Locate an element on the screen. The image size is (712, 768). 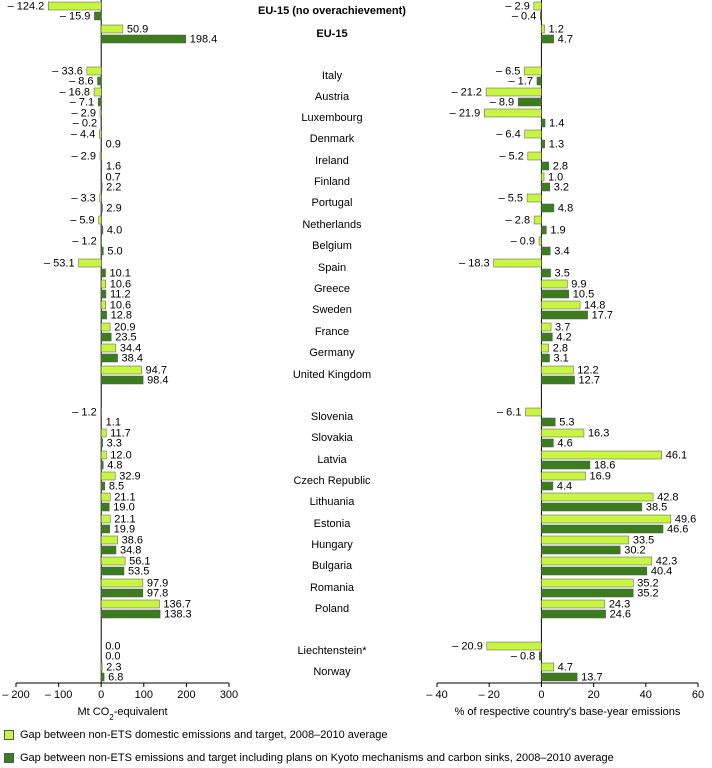
data-label-percent-domestic: – 2.8 is located at coordinates (518, 221).